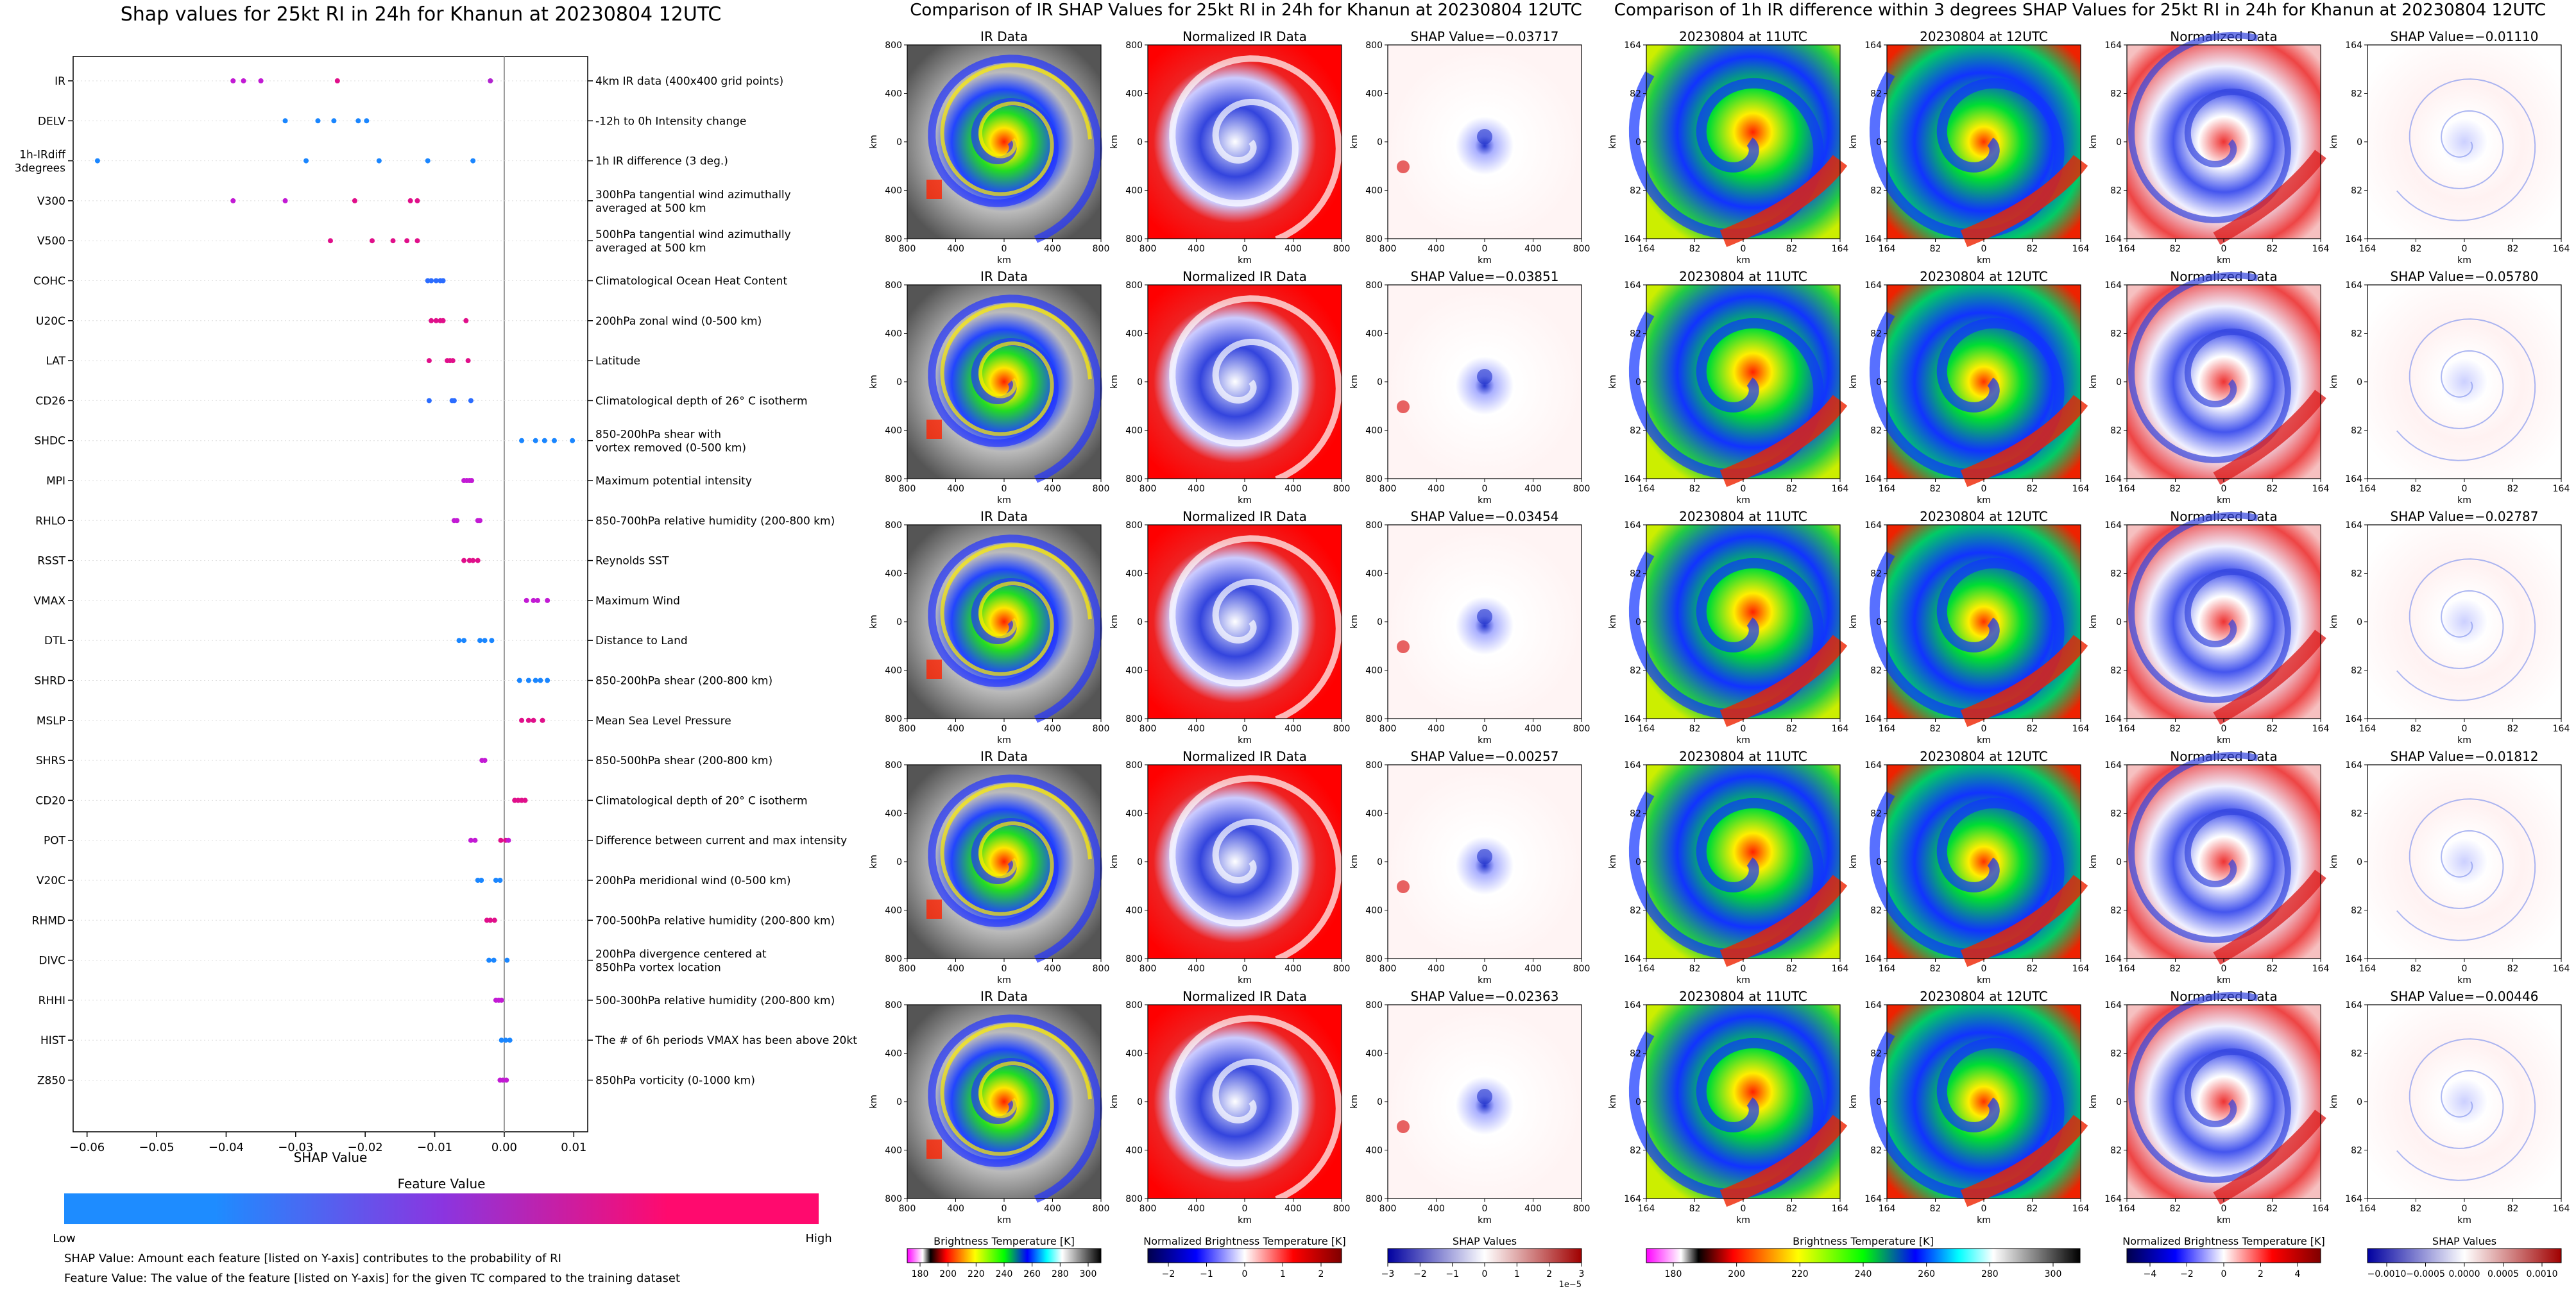 The height and width of the screenshot is (1289, 2576). Describe the element at coordinates (1984, 516) in the screenshot. I see `panel-title: 20230804 at 12UTC` at that location.